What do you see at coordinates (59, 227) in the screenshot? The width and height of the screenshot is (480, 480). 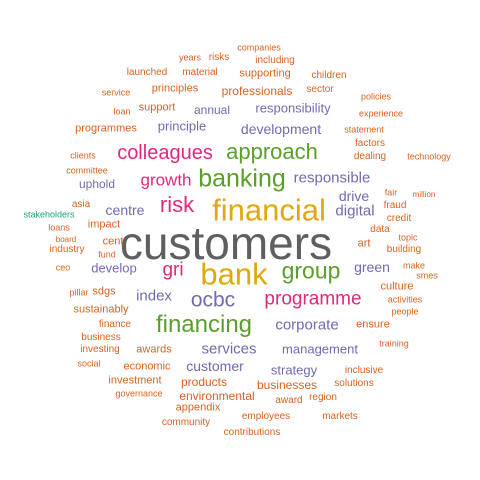 I see `word-loans: loans` at bounding box center [59, 227].